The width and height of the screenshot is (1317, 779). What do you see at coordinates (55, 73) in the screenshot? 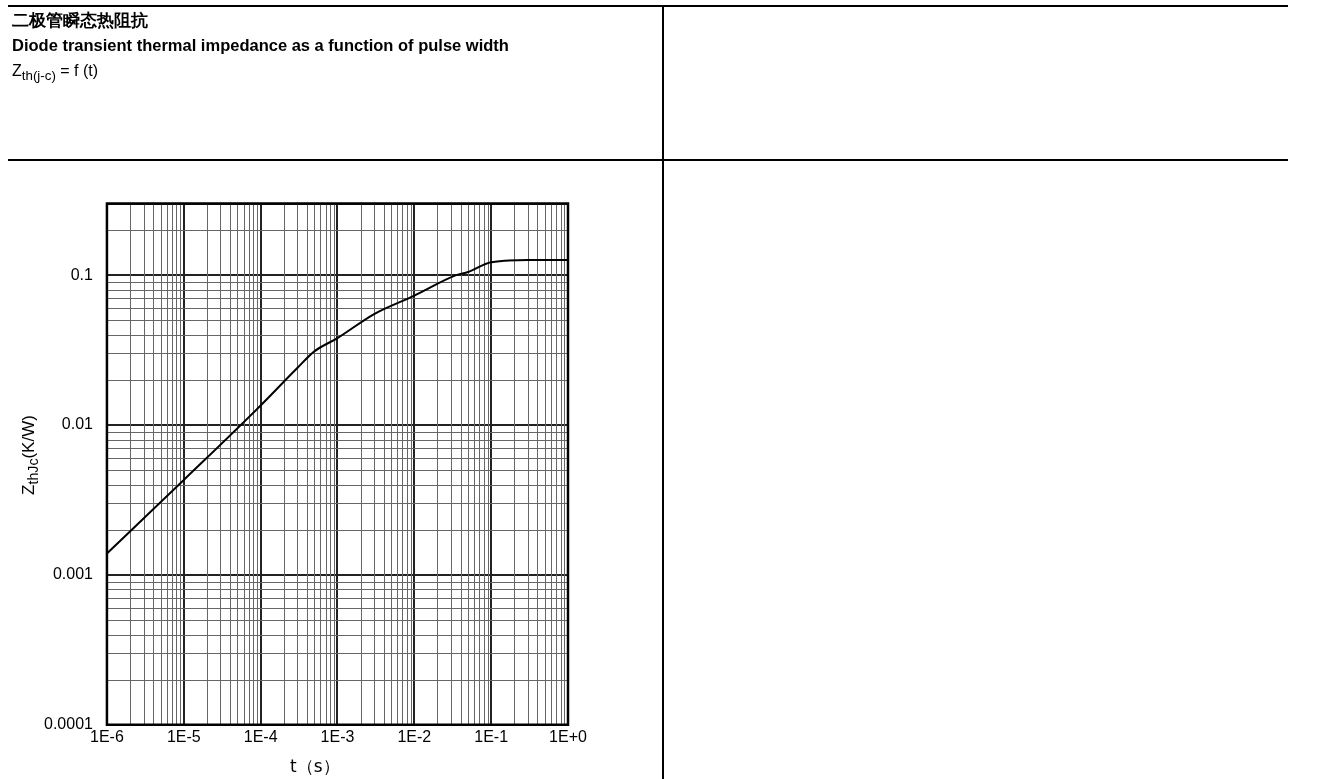
I see `text: Z$_{th(j-c)}$ = f (t)` at bounding box center [55, 73].